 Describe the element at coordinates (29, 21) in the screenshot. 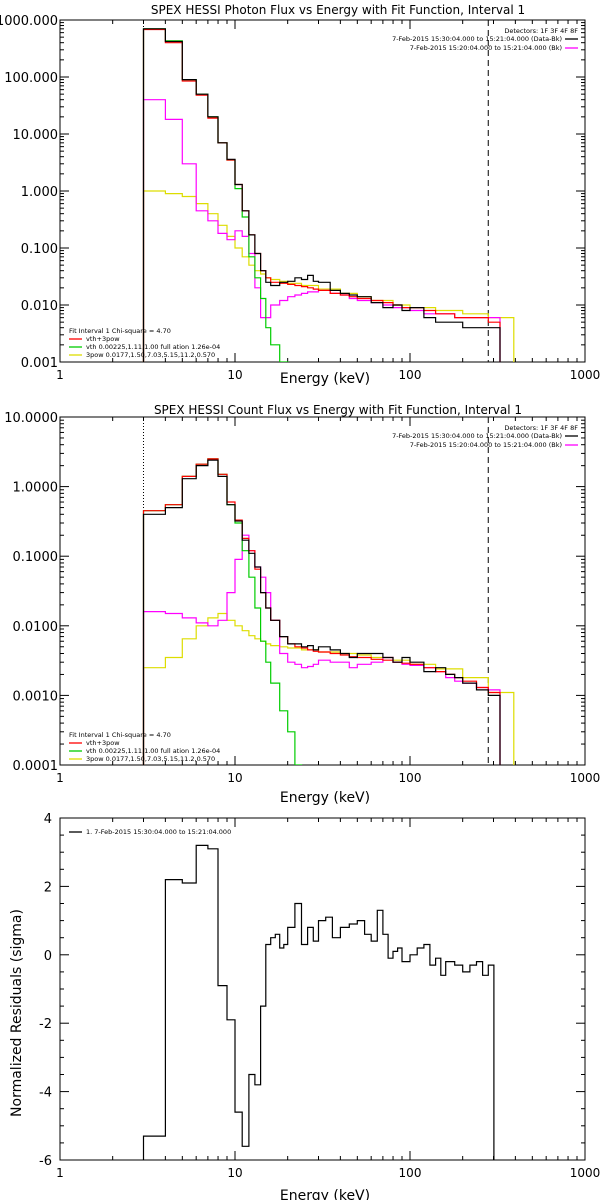

I see `y-tick-label: 1000.000` at that location.